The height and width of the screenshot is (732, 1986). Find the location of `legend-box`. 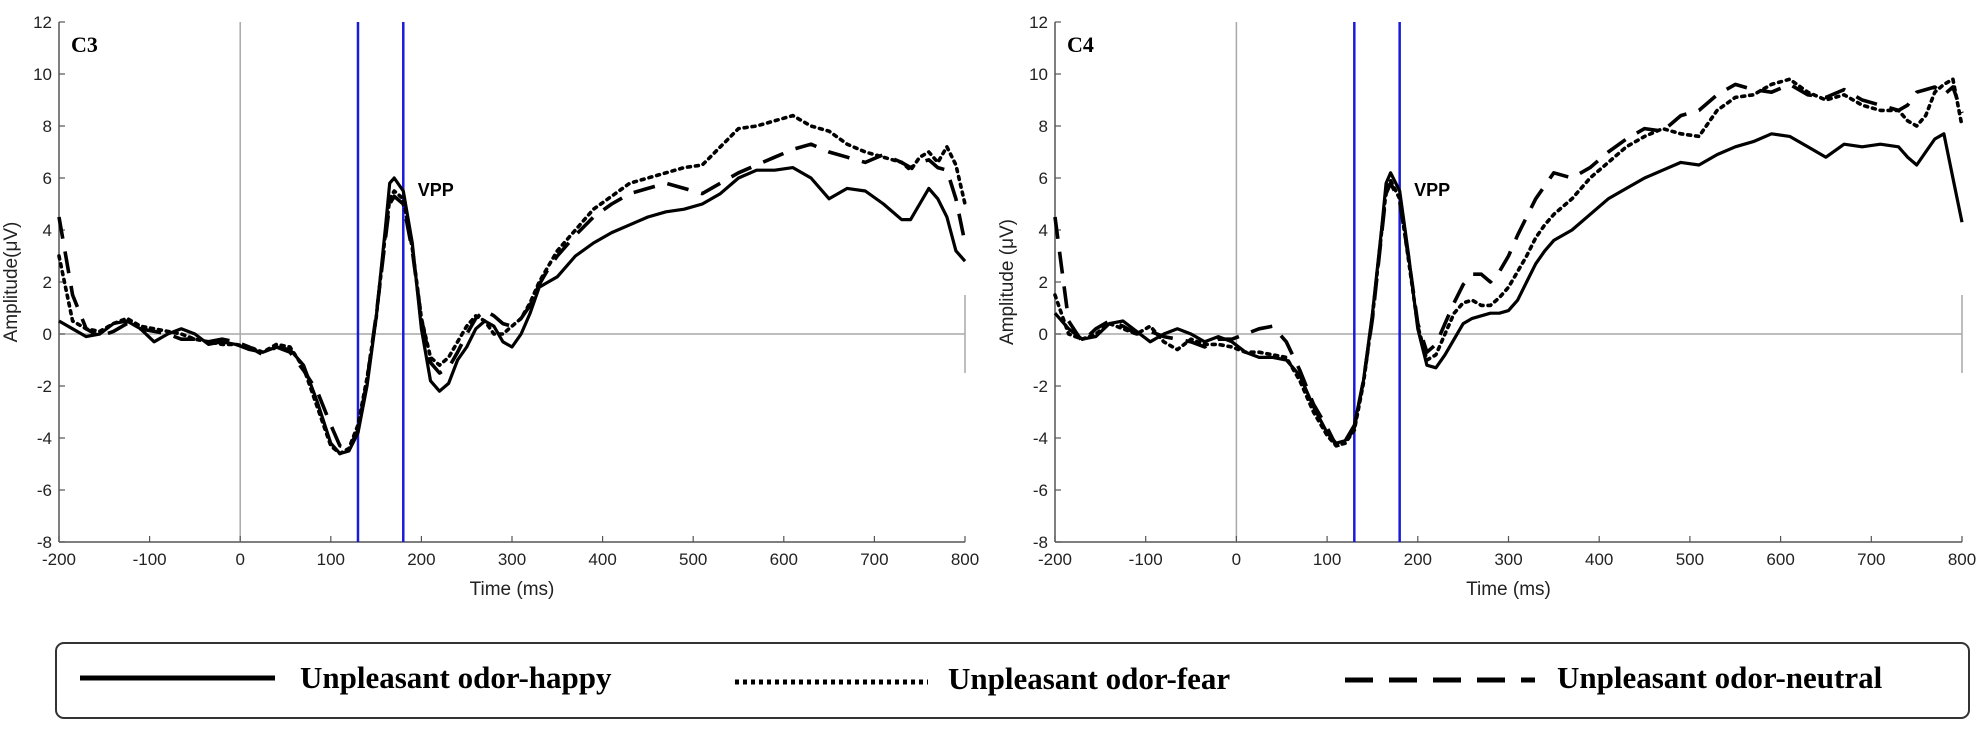

legend-box is located at coordinates (1012, 680).